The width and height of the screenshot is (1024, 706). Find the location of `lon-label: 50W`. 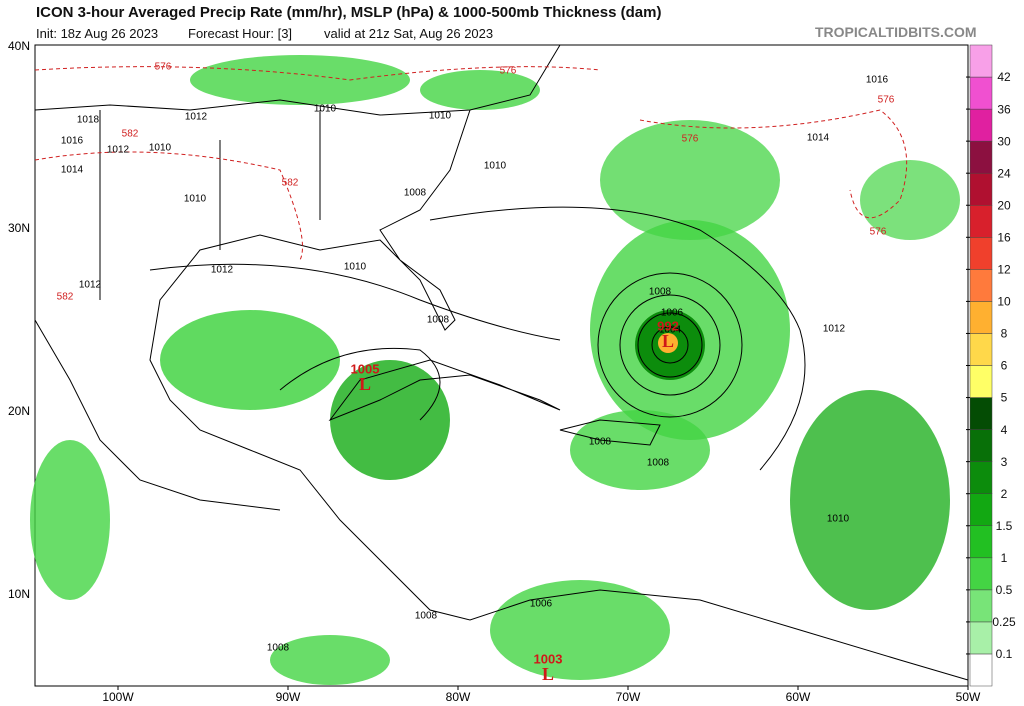

lon-label: 50W is located at coordinates (968, 697).